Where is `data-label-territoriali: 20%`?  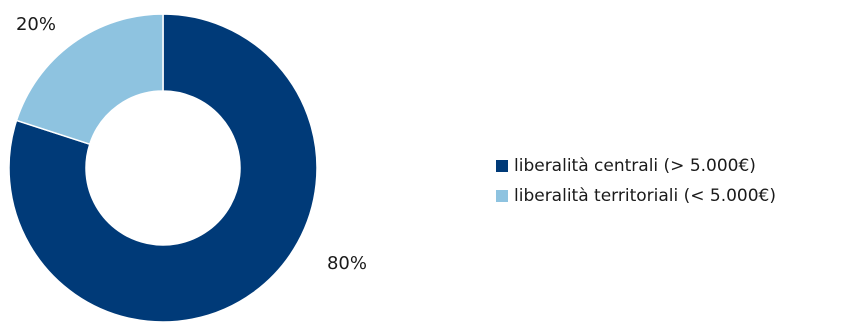
data-label-territoriali: 20% is located at coordinates (36, 24).